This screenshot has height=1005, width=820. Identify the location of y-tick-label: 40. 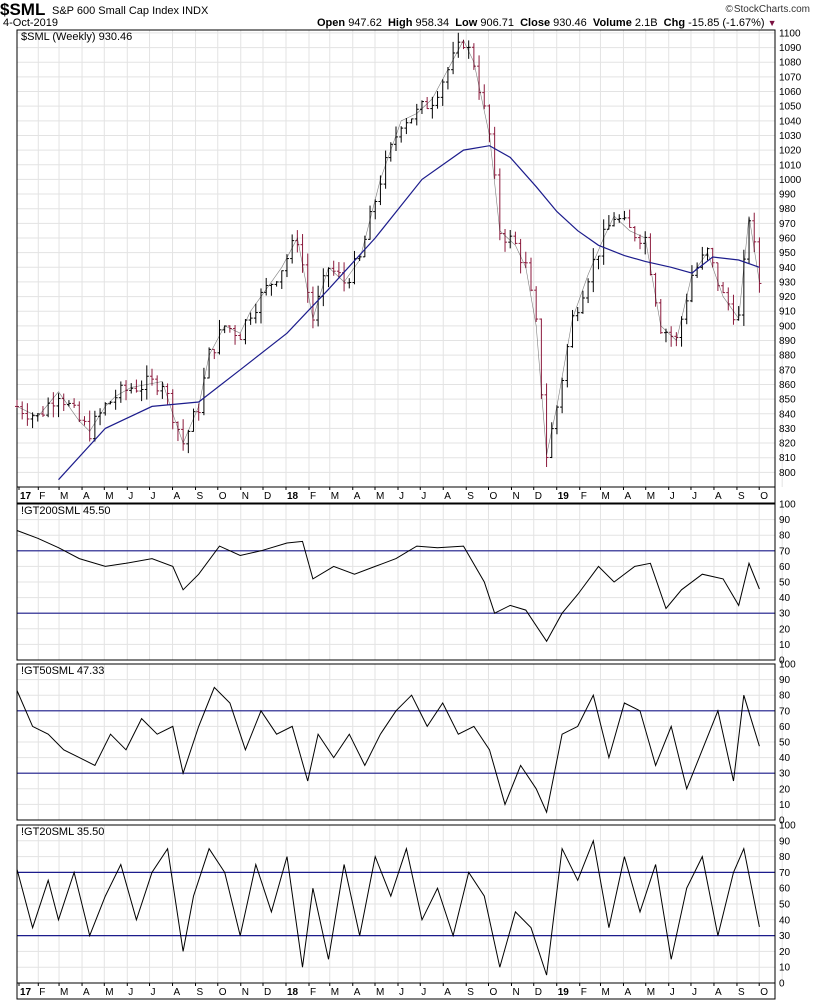
(785, 758).